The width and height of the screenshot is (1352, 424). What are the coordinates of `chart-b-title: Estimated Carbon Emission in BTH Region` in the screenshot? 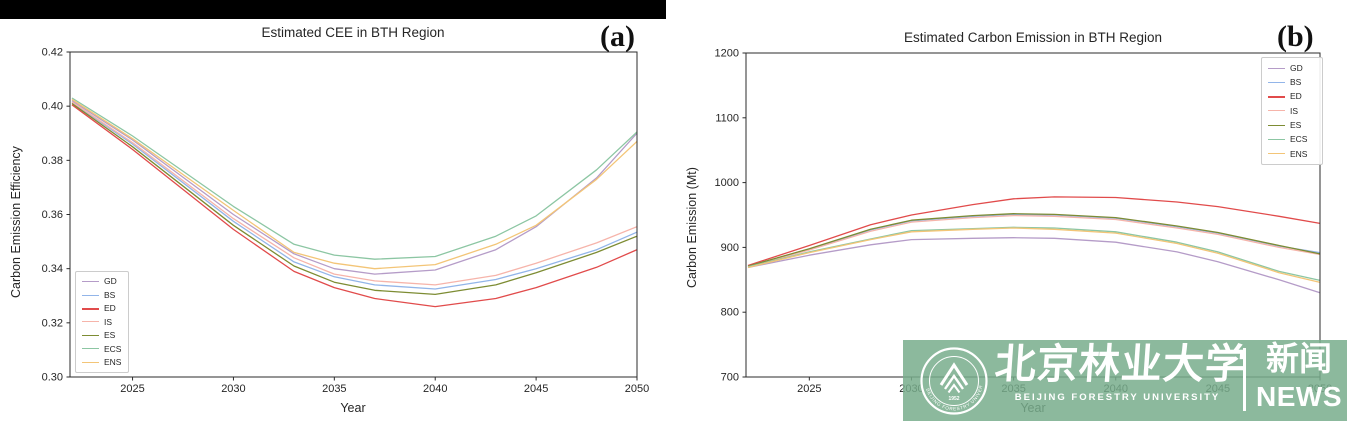 It's located at (1033, 37).